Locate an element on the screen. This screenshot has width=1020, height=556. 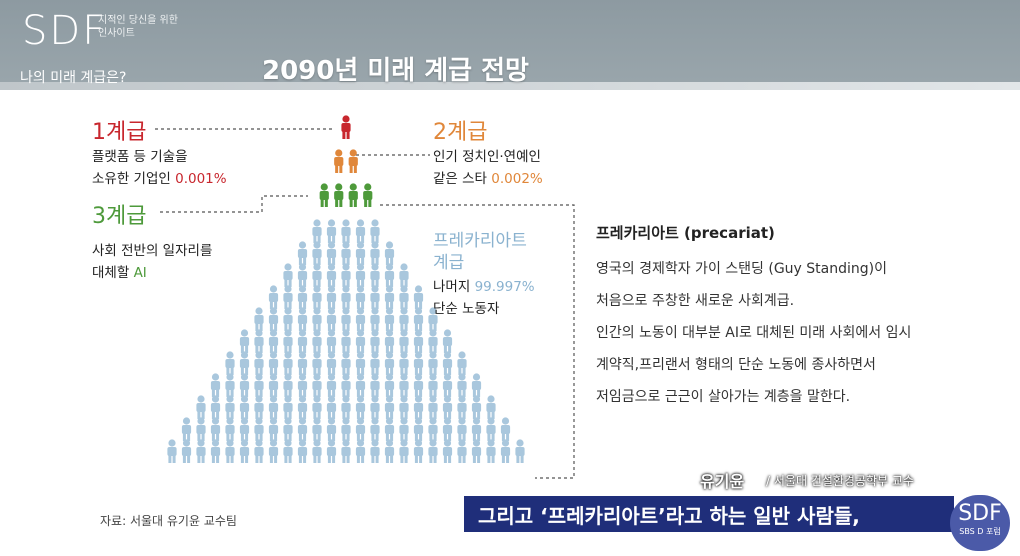
corner-logo-main: SDF is located at coordinates (980, 513).